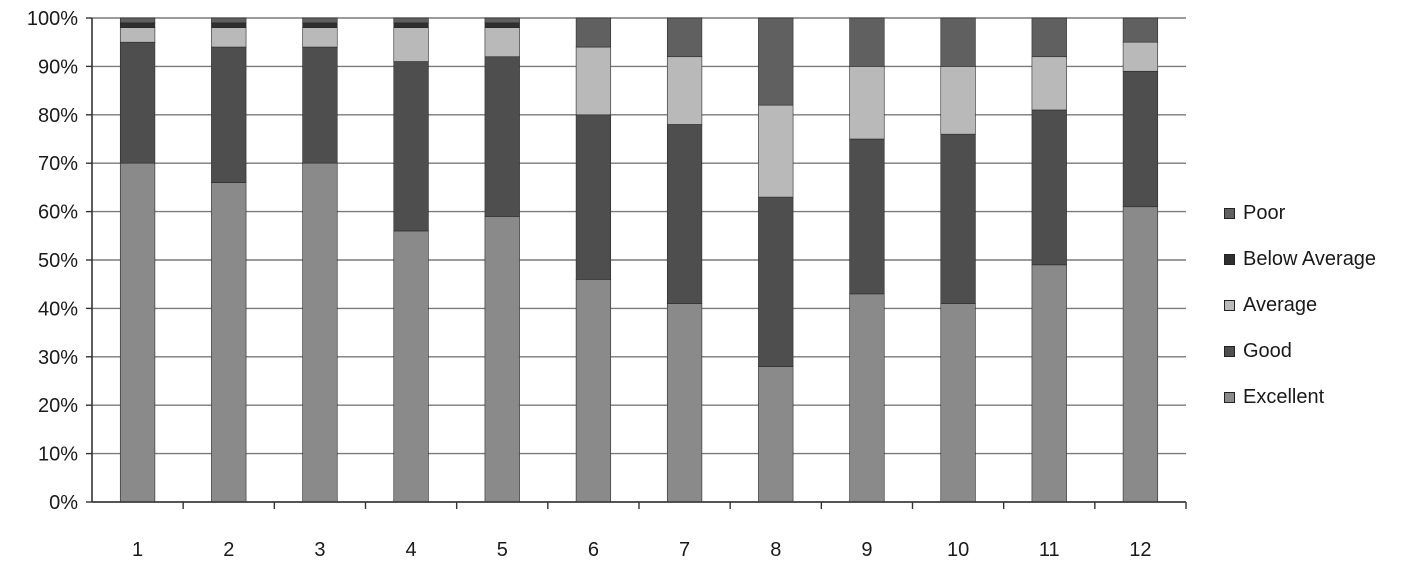 This screenshot has width=1412, height=567. Describe the element at coordinates (58, 116) in the screenshot. I see `y-tick-label: 80%` at that location.